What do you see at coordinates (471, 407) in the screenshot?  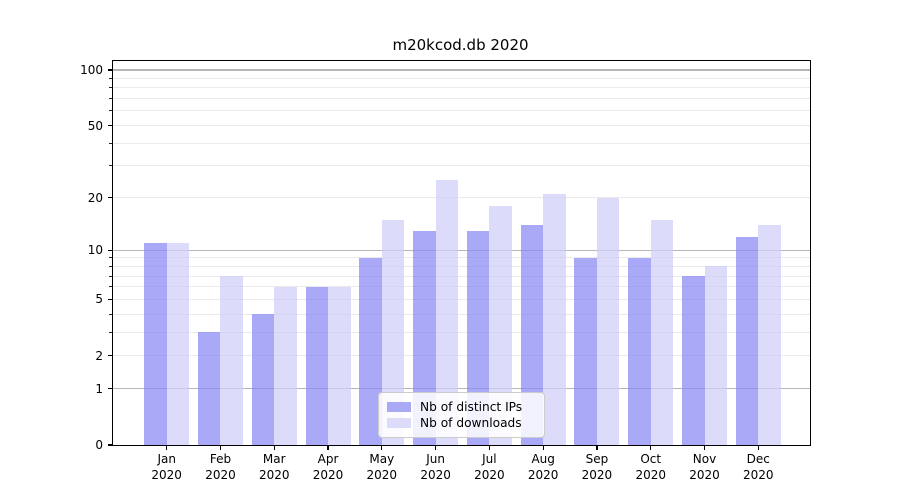 I see `legend-label-distinct-ips: Nb of distinct IPs` at bounding box center [471, 407].